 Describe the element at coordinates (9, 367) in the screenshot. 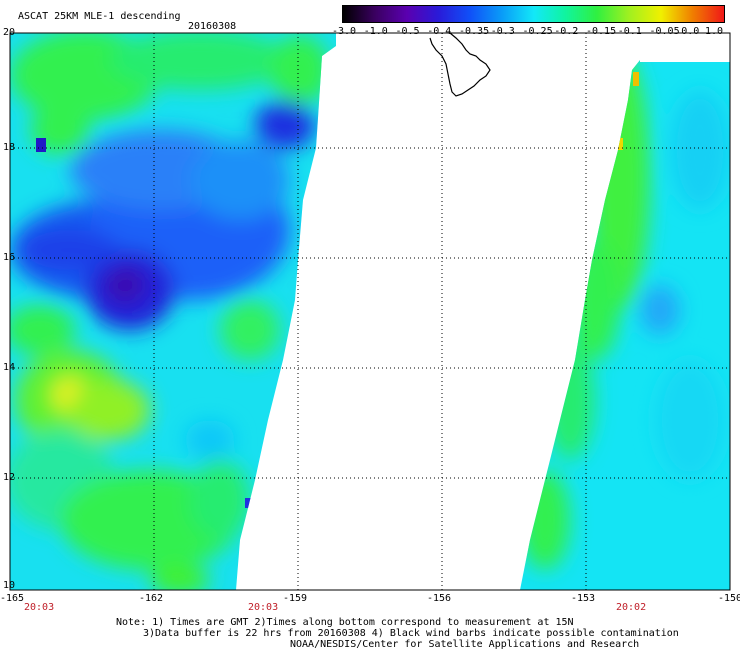

I see `lat-label-14: 14` at that location.